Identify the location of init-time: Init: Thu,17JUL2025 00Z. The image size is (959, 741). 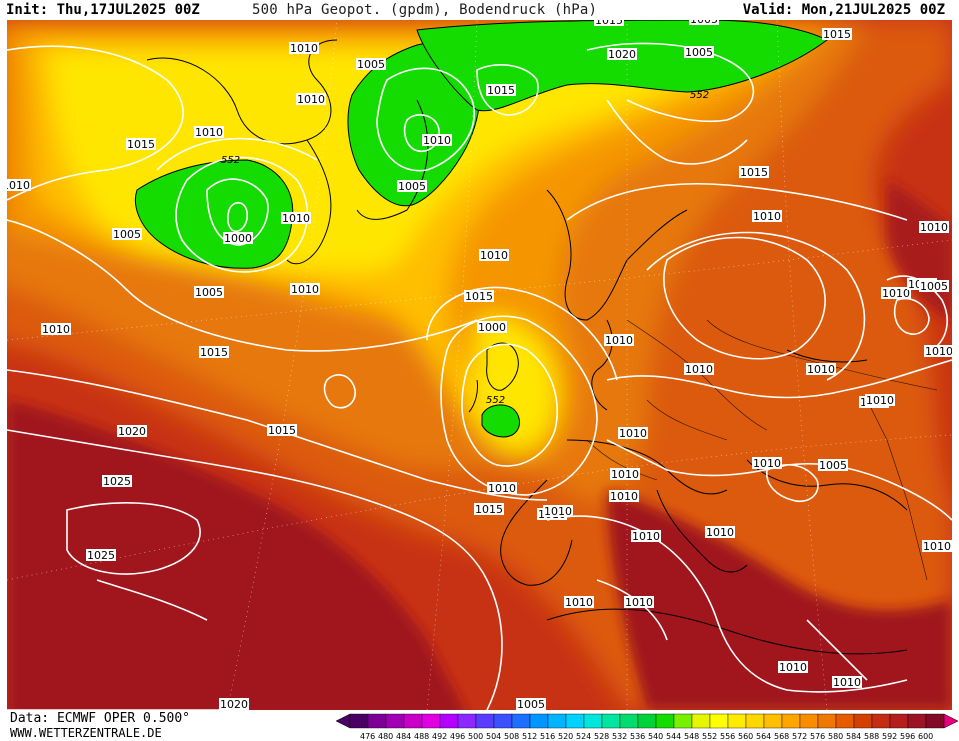
(103, 10).